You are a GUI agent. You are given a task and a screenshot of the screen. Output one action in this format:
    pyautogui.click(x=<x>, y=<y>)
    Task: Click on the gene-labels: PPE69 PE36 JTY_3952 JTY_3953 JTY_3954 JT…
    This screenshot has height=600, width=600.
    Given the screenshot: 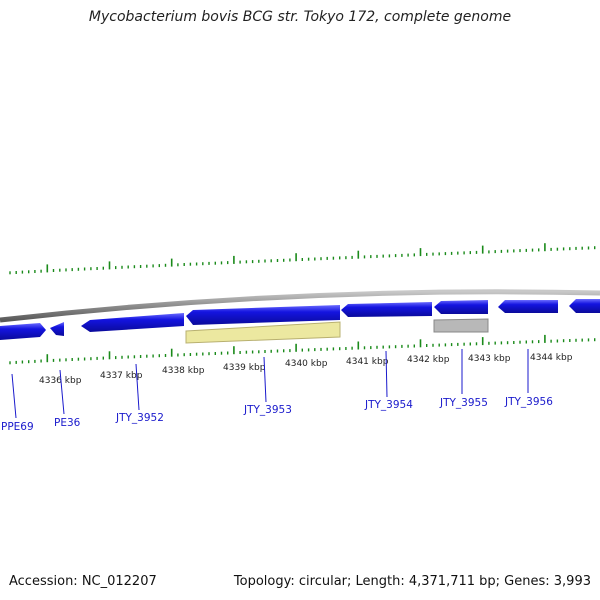 What is the action you would take?
    pyautogui.click(x=277, y=414)
    